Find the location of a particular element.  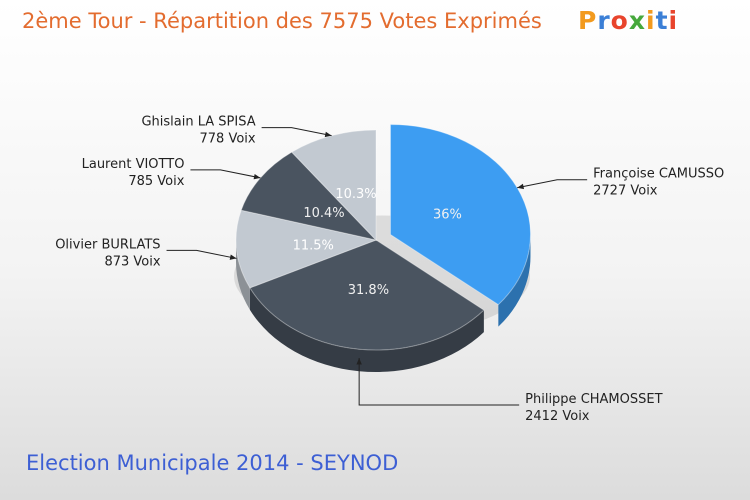

candidate-name-label: Ghislain LA SPISA is located at coordinates (198, 122).